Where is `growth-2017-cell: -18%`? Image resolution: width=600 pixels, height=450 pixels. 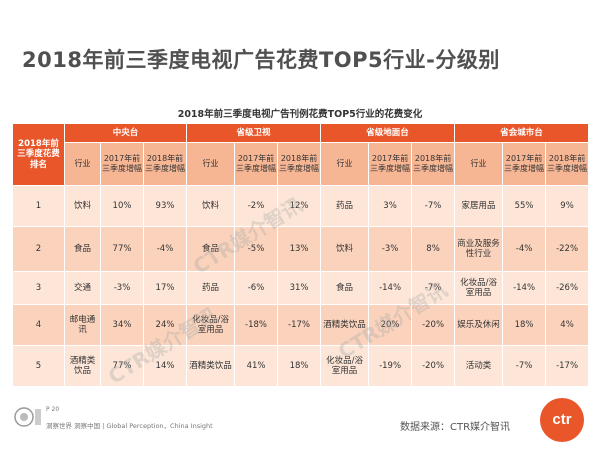 growth-2017-cell: -18% is located at coordinates (256, 325).